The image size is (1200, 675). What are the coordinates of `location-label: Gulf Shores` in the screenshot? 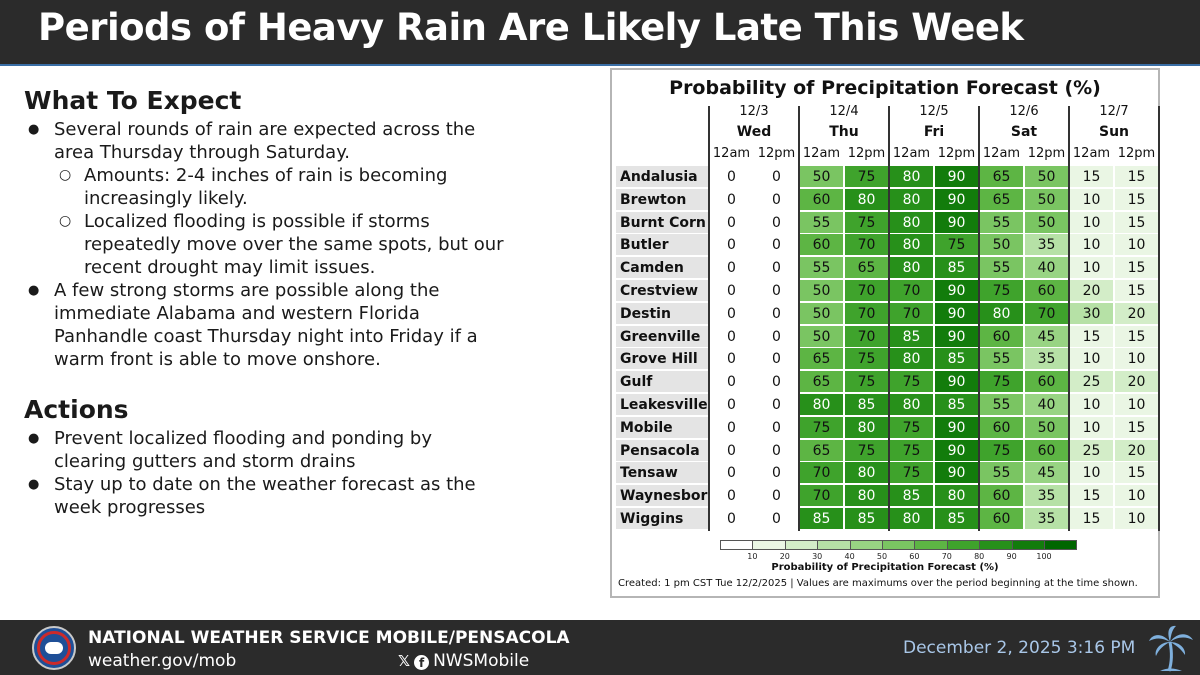 It's located at (662, 391).